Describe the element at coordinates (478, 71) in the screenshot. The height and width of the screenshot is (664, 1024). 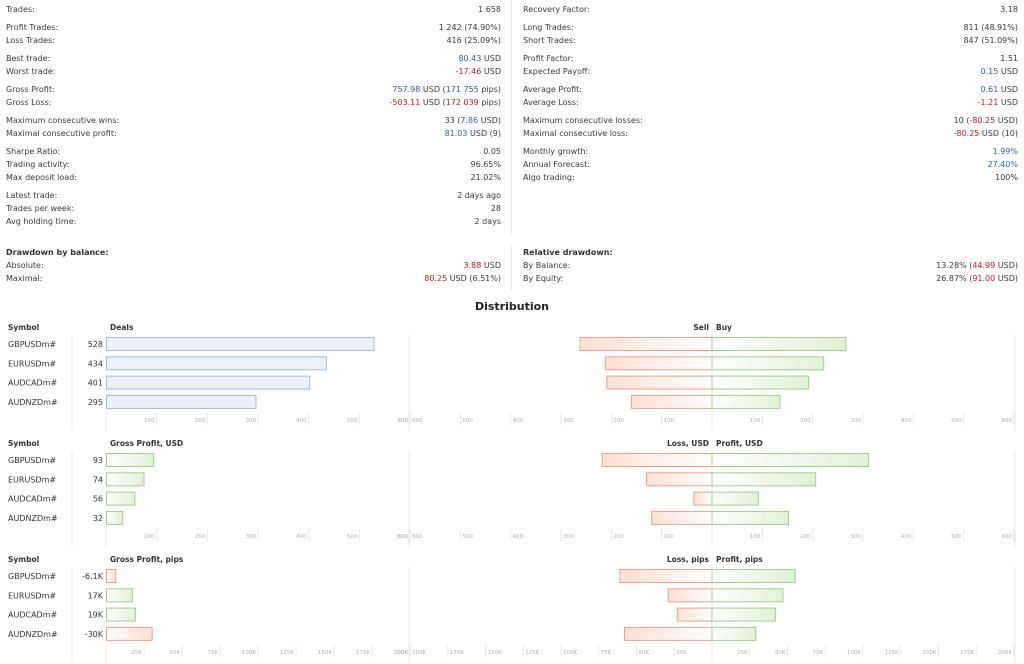
I see `stat-value: -17.46 USD` at that location.